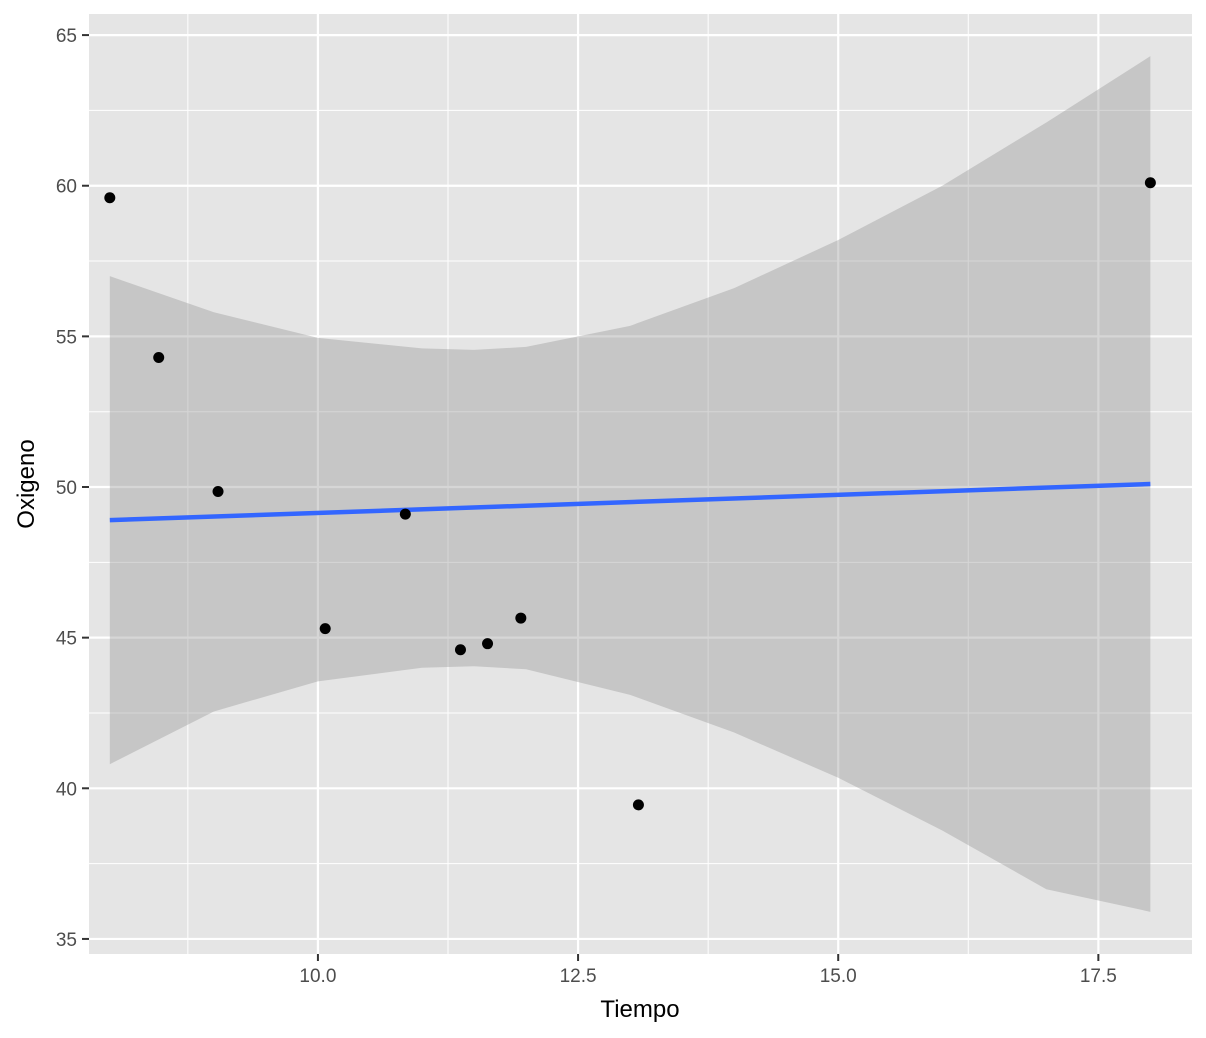 The width and height of the screenshot is (1206, 1038). What do you see at coordinates (578, 976) in the screenshot?
I see `x-tick-label: 12.5` at bounding box center [578, 976].